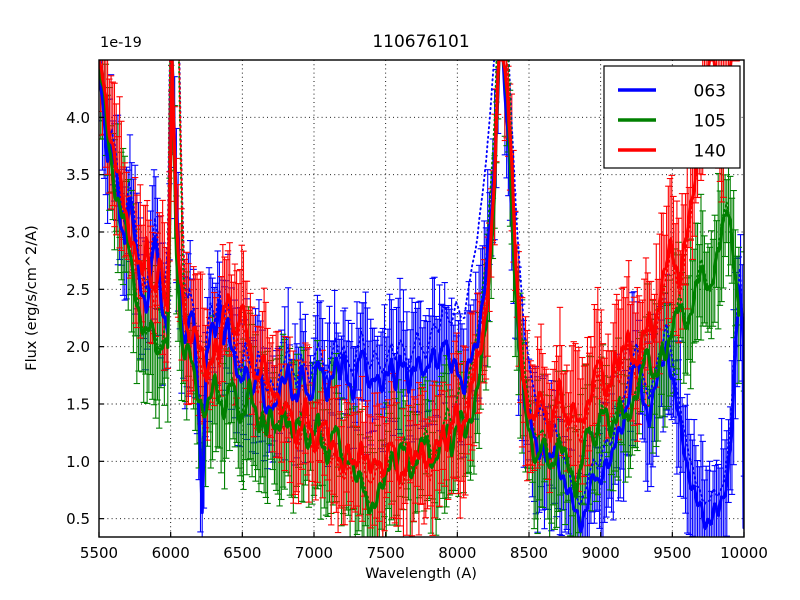 This screenshot has width=800, height=600. I want to click on y-tick-label: 2.0, so click(78, 347).